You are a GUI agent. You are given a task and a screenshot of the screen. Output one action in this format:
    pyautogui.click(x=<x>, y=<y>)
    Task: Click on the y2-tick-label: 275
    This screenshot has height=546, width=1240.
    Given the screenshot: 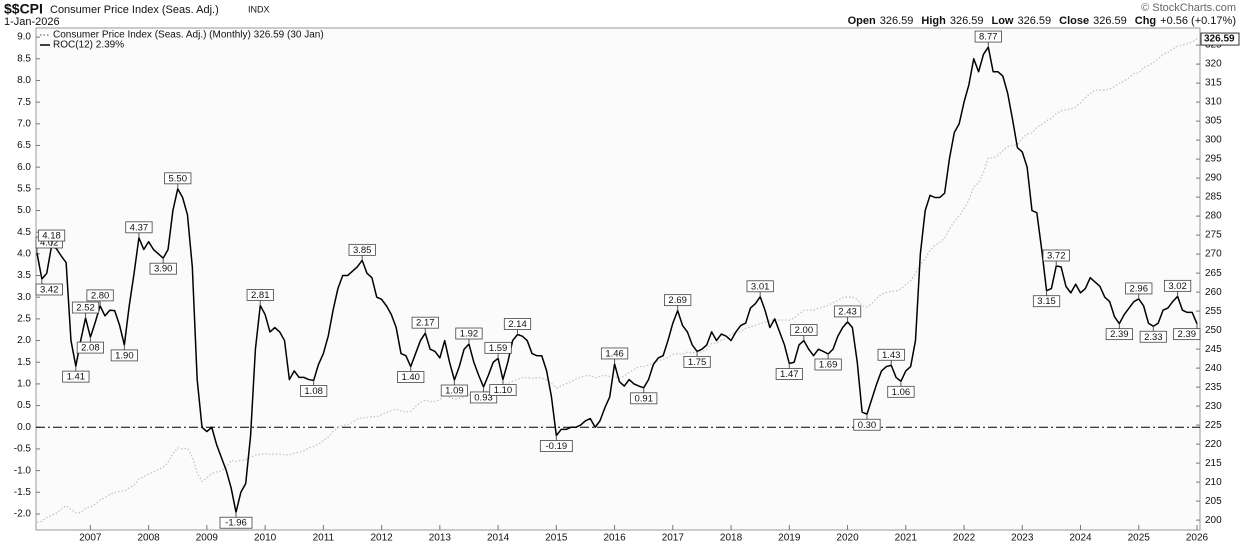 What is the action you would take?
    pyautogui.click(x=1213, y=235)
    